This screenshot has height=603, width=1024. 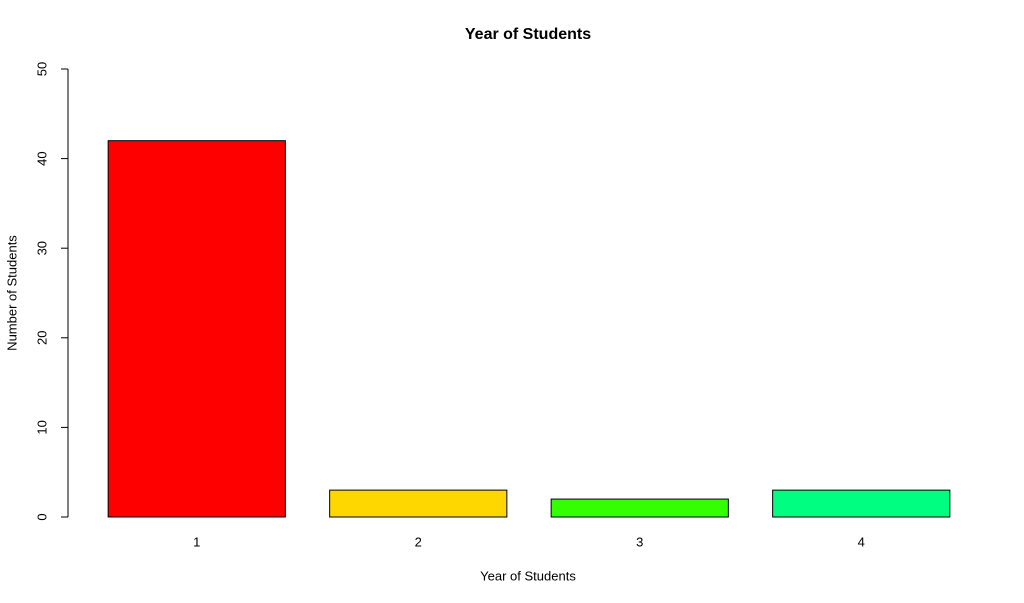 What do you see at coordinates (41, 516) in the screenshot?
I see `y-tick-label: 0` at bounding box center [41, 516].